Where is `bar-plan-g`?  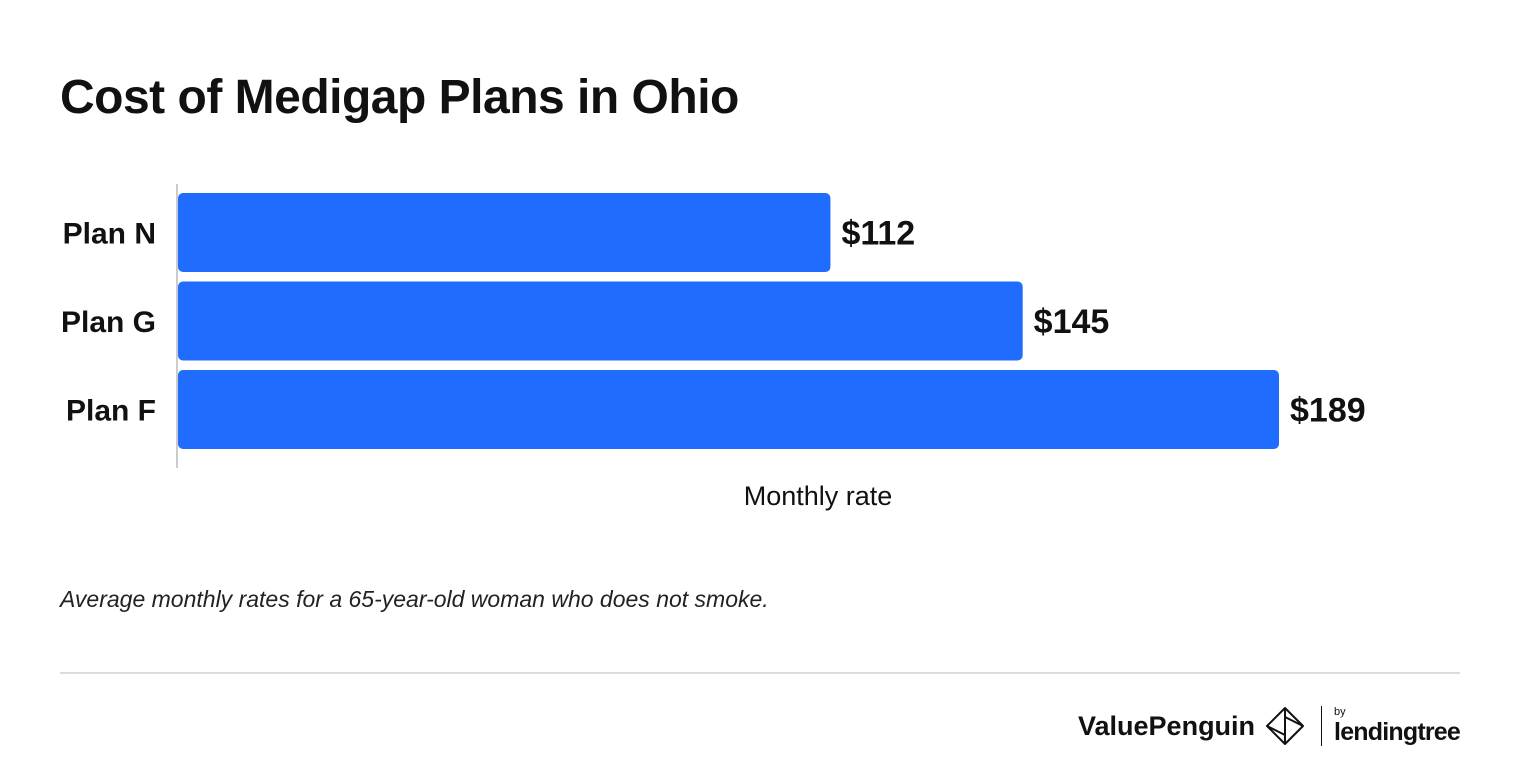
bar-plan-g is located at coordinates (600, 321).